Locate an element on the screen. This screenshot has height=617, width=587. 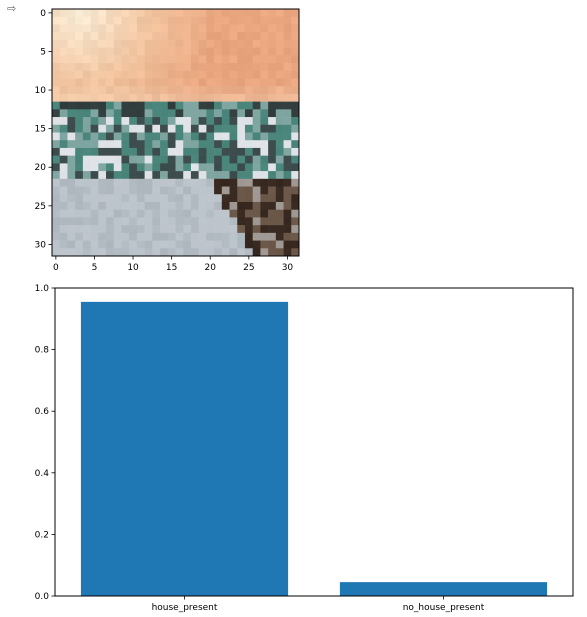
bar-y-tick-label: 0.4 is located at coordinates (42, 474).